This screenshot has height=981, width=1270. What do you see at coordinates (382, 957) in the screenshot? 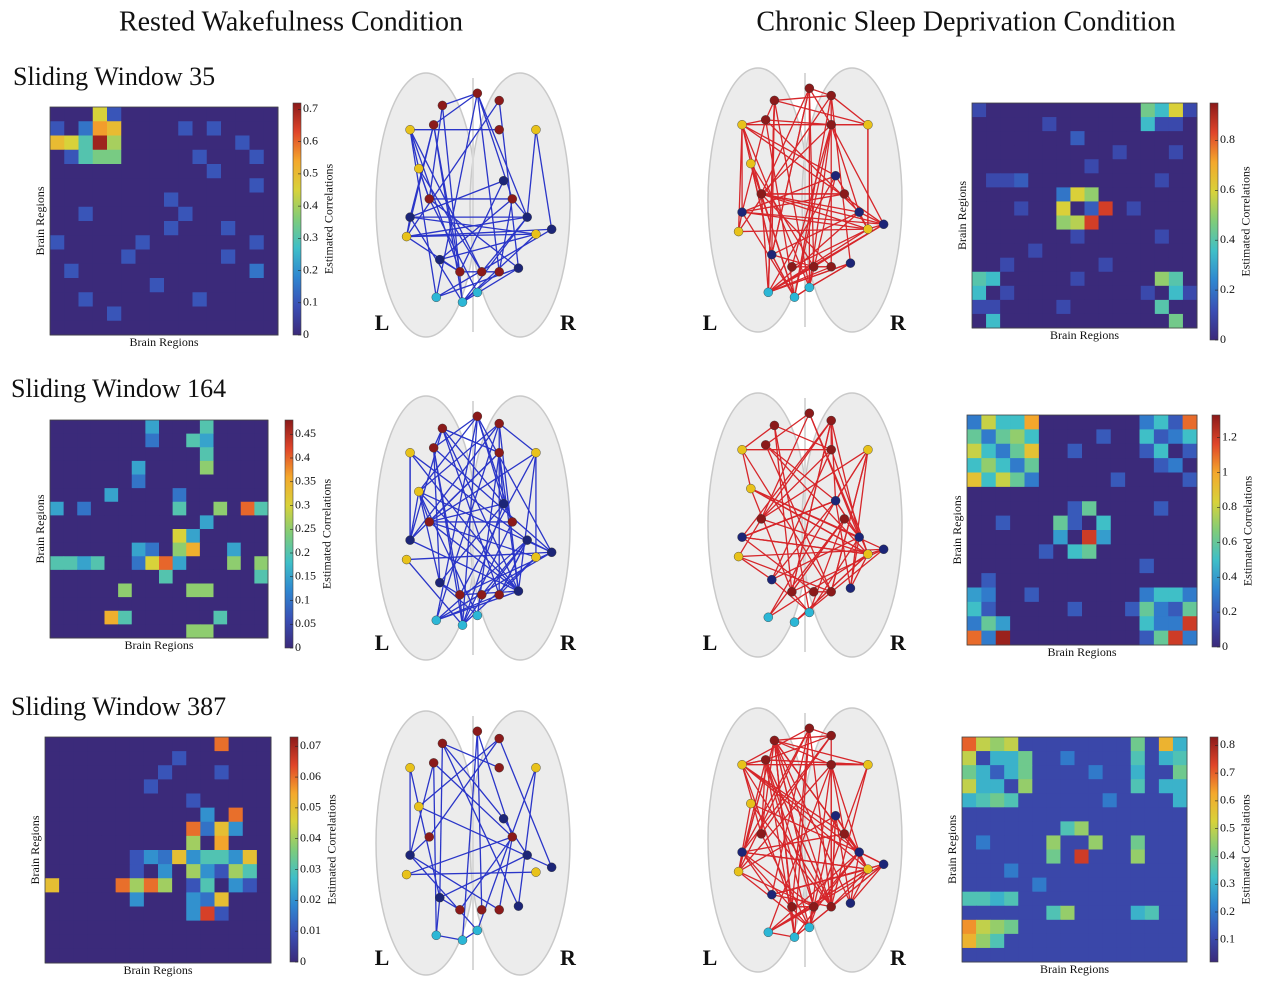
I see `hemisphere-label: L` at bounding box center [382, 957].